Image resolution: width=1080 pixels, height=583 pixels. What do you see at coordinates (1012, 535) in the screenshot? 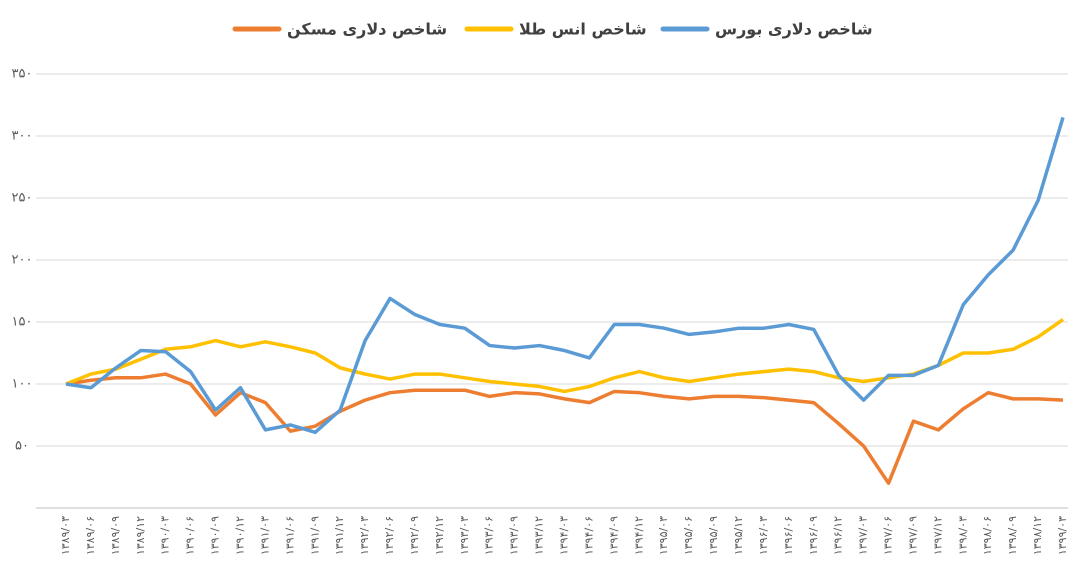
I see `x-tick-label: ۱۳۹۸/۰۹` at bounding box center [1012, 535].